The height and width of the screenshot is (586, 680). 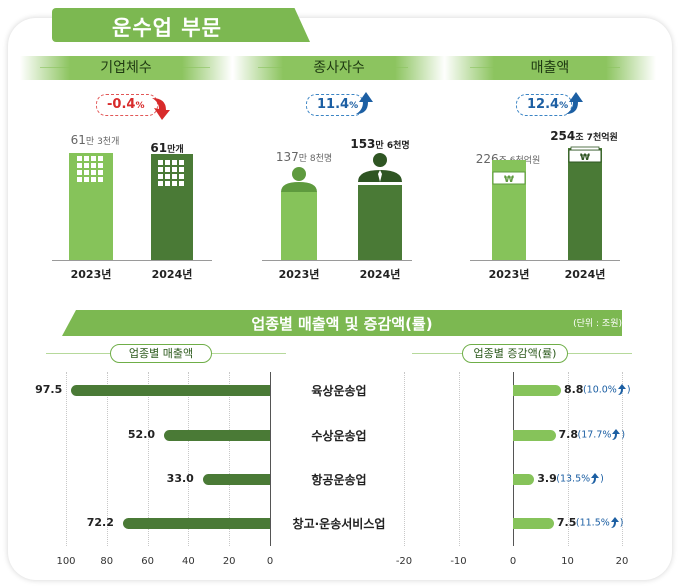 What do you see at coordinates (126, 68) in the screenshot?
I see `kpi-label-businesses: 기업체수` at bounding box center [126, 68].